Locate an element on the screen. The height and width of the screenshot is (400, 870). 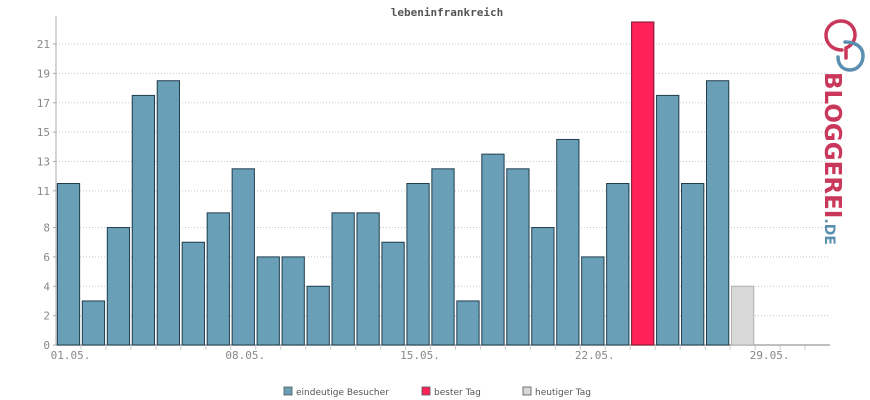
x-tick-label: 15.05. is located at coordinates (420, 355).